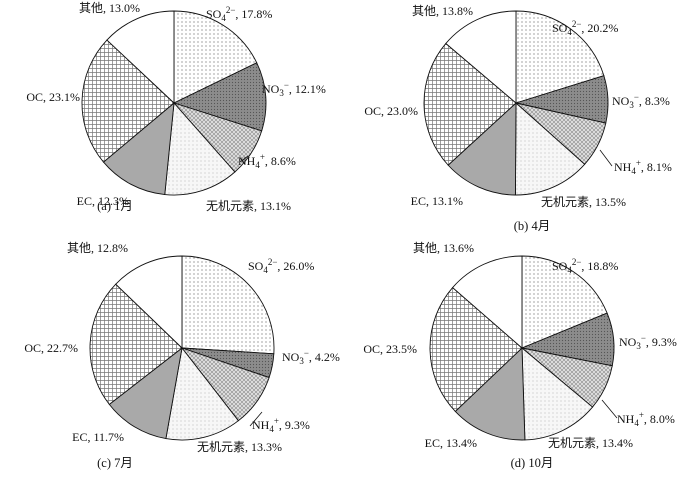  What do you see at coordinates (239, 14) in the screenshot?
I see `slice-label-so4: SO42−, 17.8%` at bounding box center [239, 14].